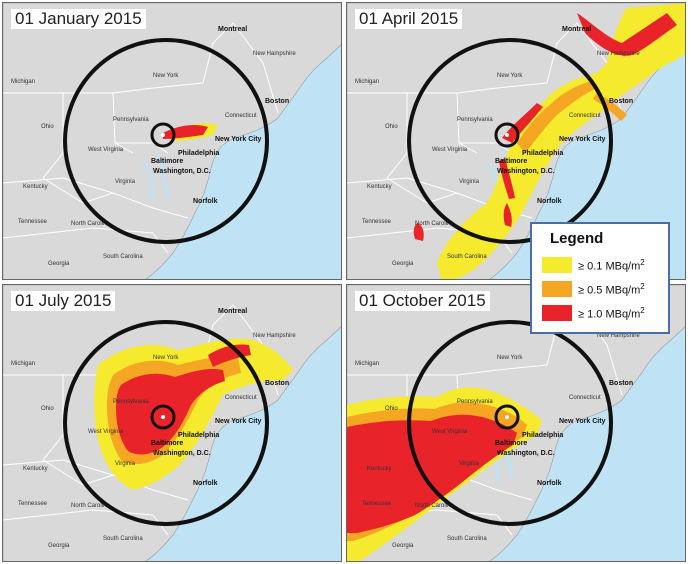 Image resolution: width=692 pixels, height=564 pixels. What do you see at coordinates (229, 355) in the screenshot?
I see `plume-red-ne` at bounding box center [229, 355].